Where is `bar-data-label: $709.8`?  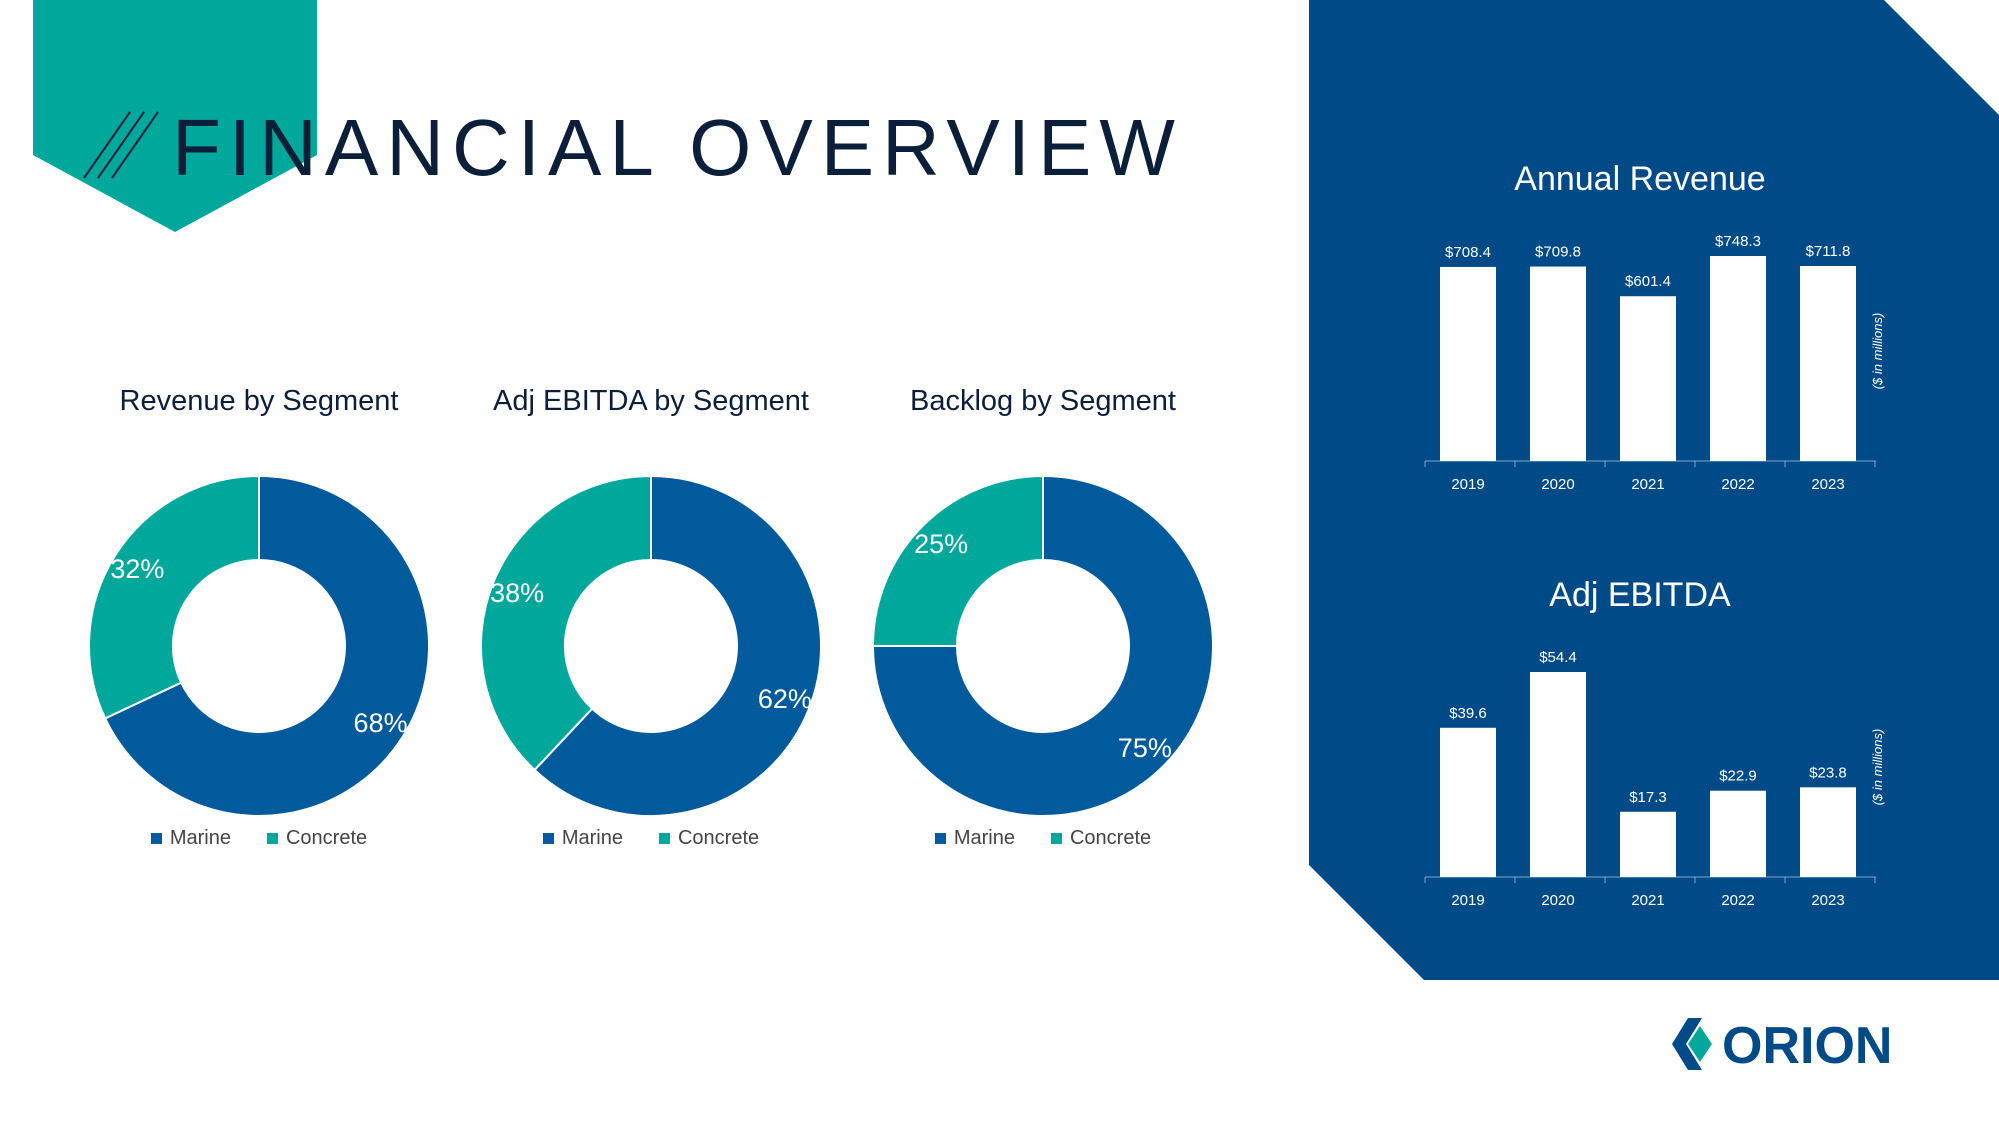 bar-data-label: $709.8 is located at coordinates (1558, 252).